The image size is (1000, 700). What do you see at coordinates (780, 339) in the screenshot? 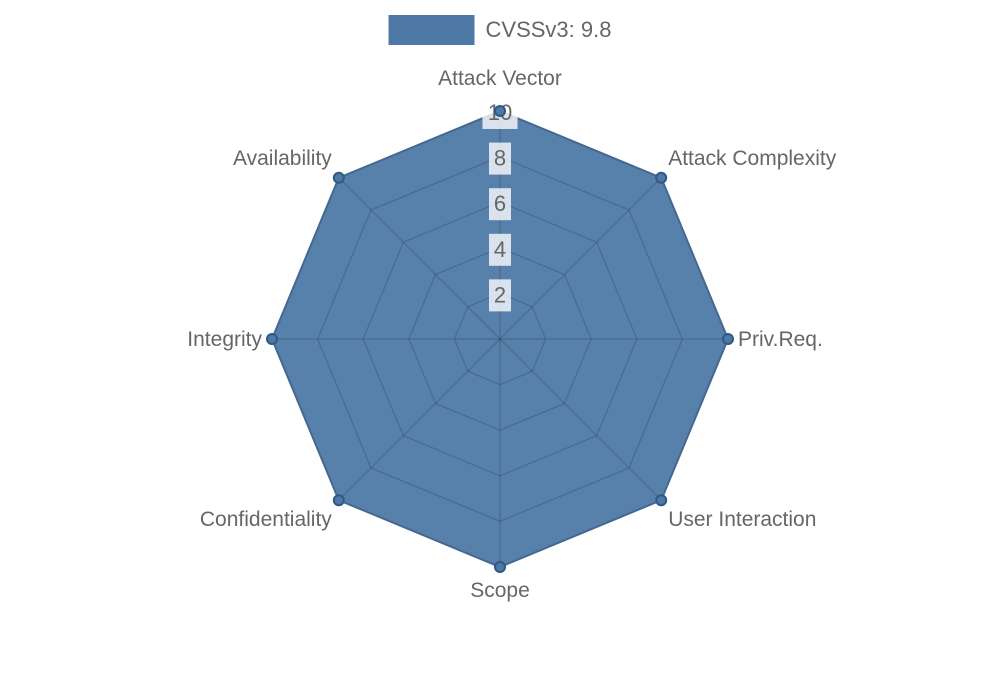
I see `axis-label-priv-req: Priv.Req.` at bounding box center [780, 339].